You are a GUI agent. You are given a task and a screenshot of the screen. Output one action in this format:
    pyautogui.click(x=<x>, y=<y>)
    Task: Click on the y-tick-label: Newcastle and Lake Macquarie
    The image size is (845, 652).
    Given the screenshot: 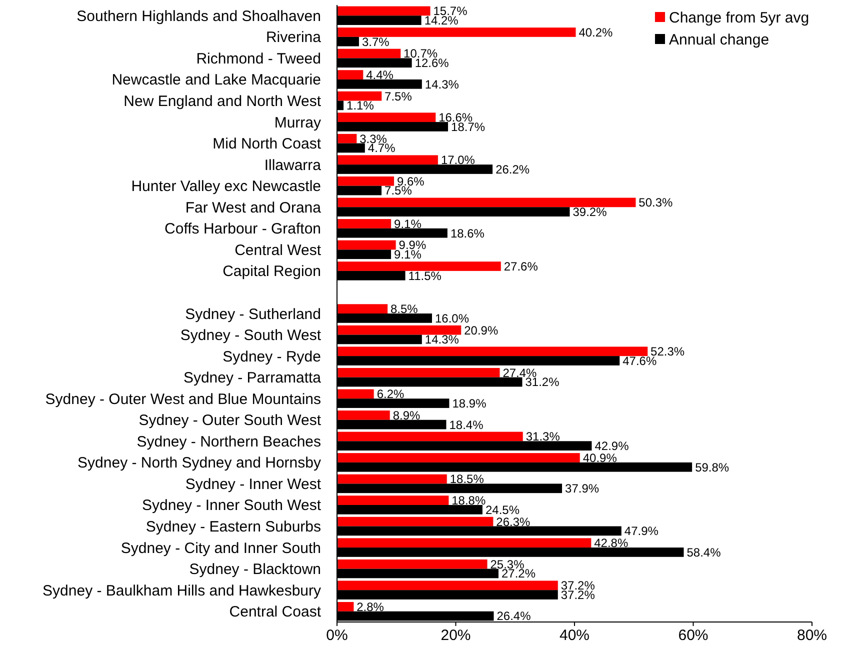 What is the action you would take?
    pyautogui.click(x=216, y=80)
    